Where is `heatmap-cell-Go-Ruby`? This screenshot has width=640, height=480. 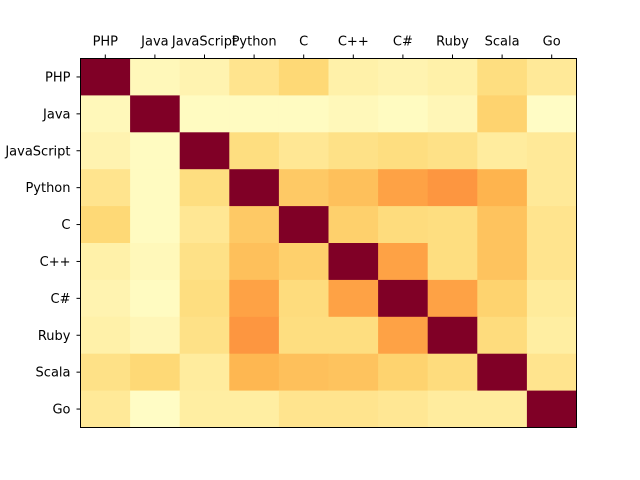 heatmap-cell-Go-Ruby is located at coordinates (452, 409).